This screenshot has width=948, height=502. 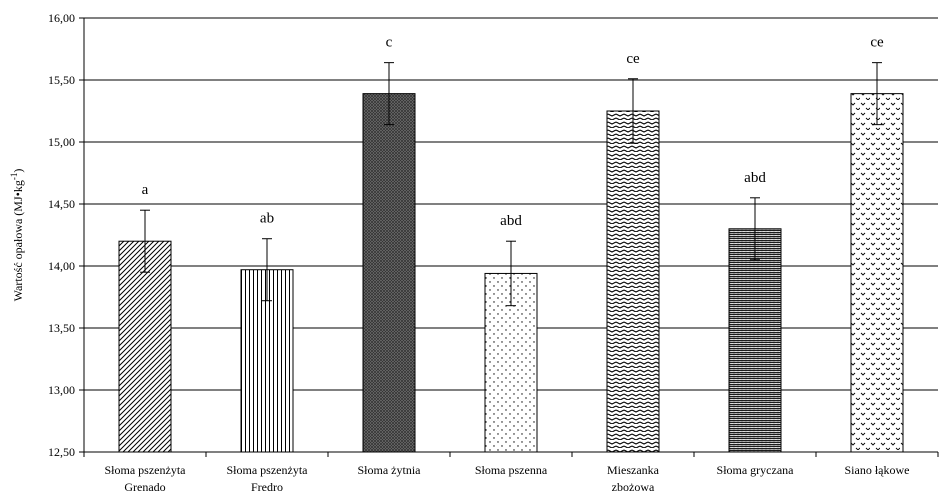 What do you see at coordinates (61, 142) in the screenshot?
I see `y-tick-label: 15,00` at bounding box center [61, 142].